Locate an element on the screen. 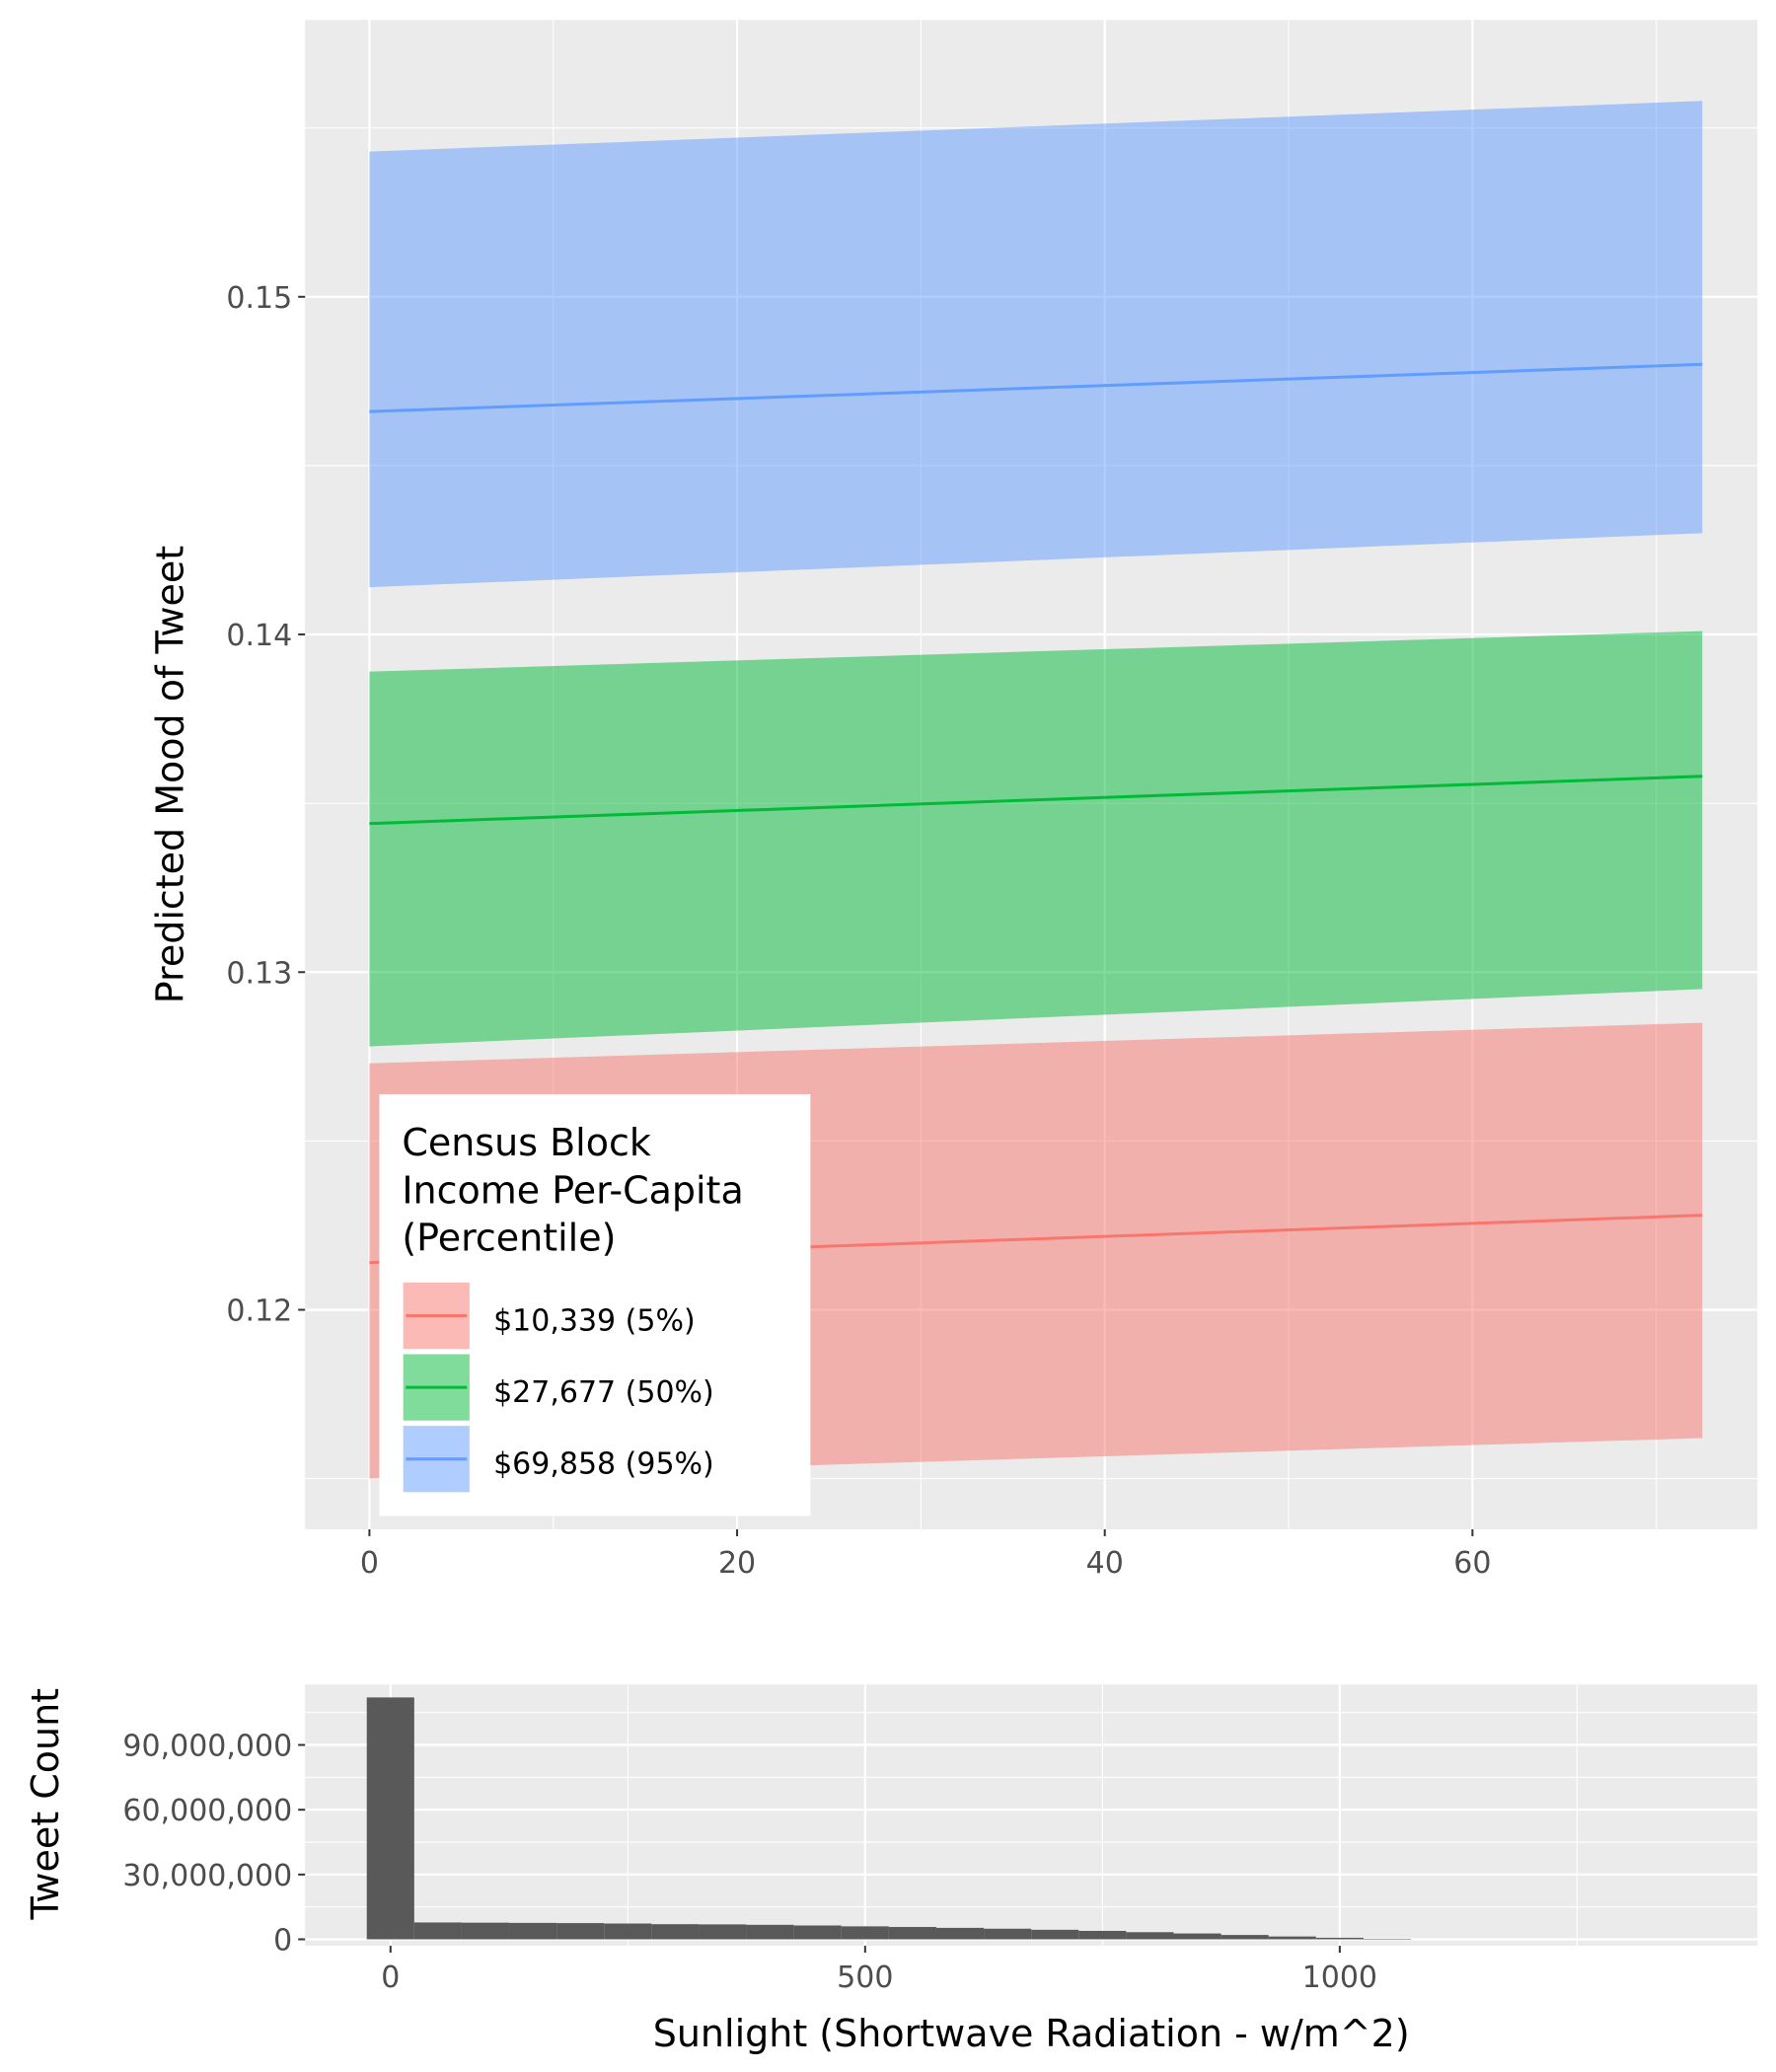  y-tick-label: 0.15 is located at coordinates (259, 298).